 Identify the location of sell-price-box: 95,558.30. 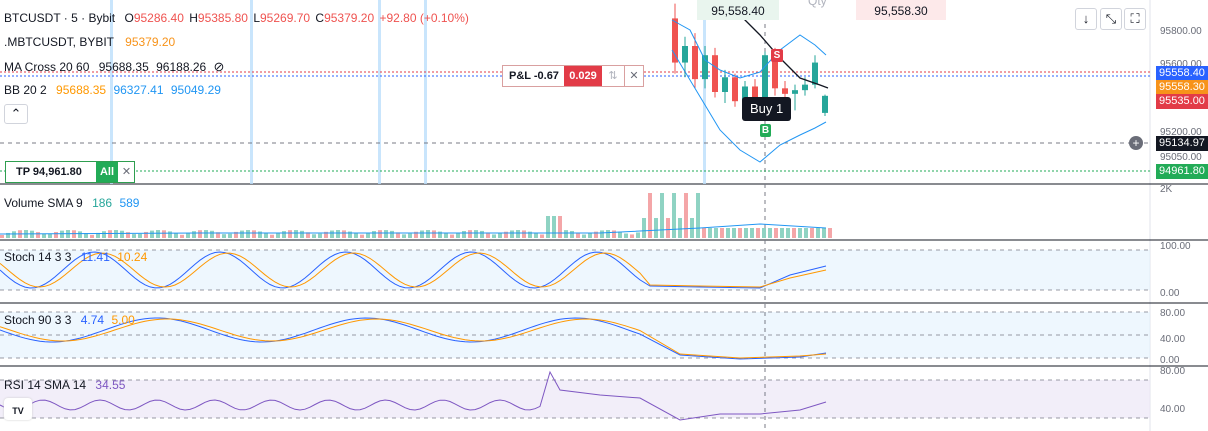
(901, 10).